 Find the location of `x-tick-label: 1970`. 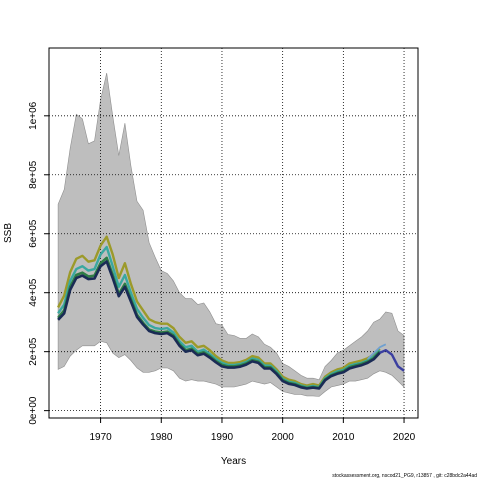

x-tick-label: 1970 is located at coordinates (100, 437).